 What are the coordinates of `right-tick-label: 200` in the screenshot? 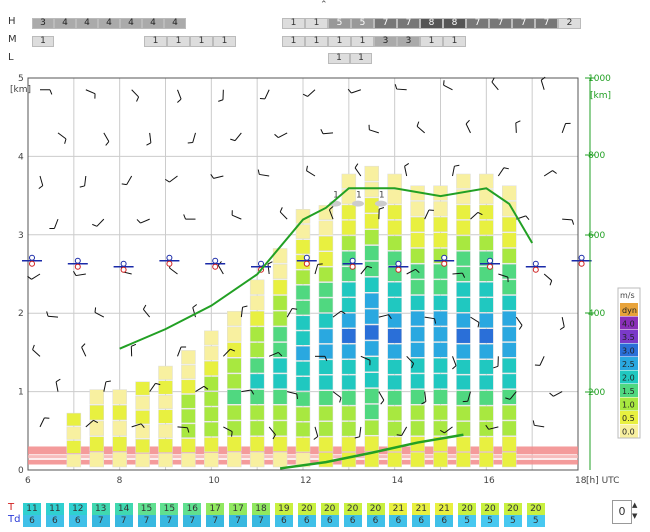 It's located at (596, 393).